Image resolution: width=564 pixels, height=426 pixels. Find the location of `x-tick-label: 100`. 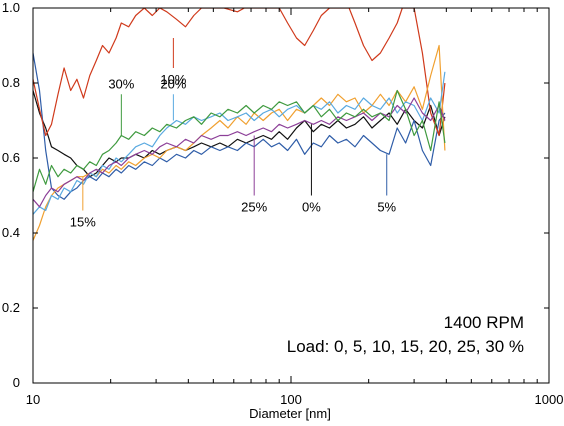

x-tick-label: 100 is located at coordinates (291, 399).